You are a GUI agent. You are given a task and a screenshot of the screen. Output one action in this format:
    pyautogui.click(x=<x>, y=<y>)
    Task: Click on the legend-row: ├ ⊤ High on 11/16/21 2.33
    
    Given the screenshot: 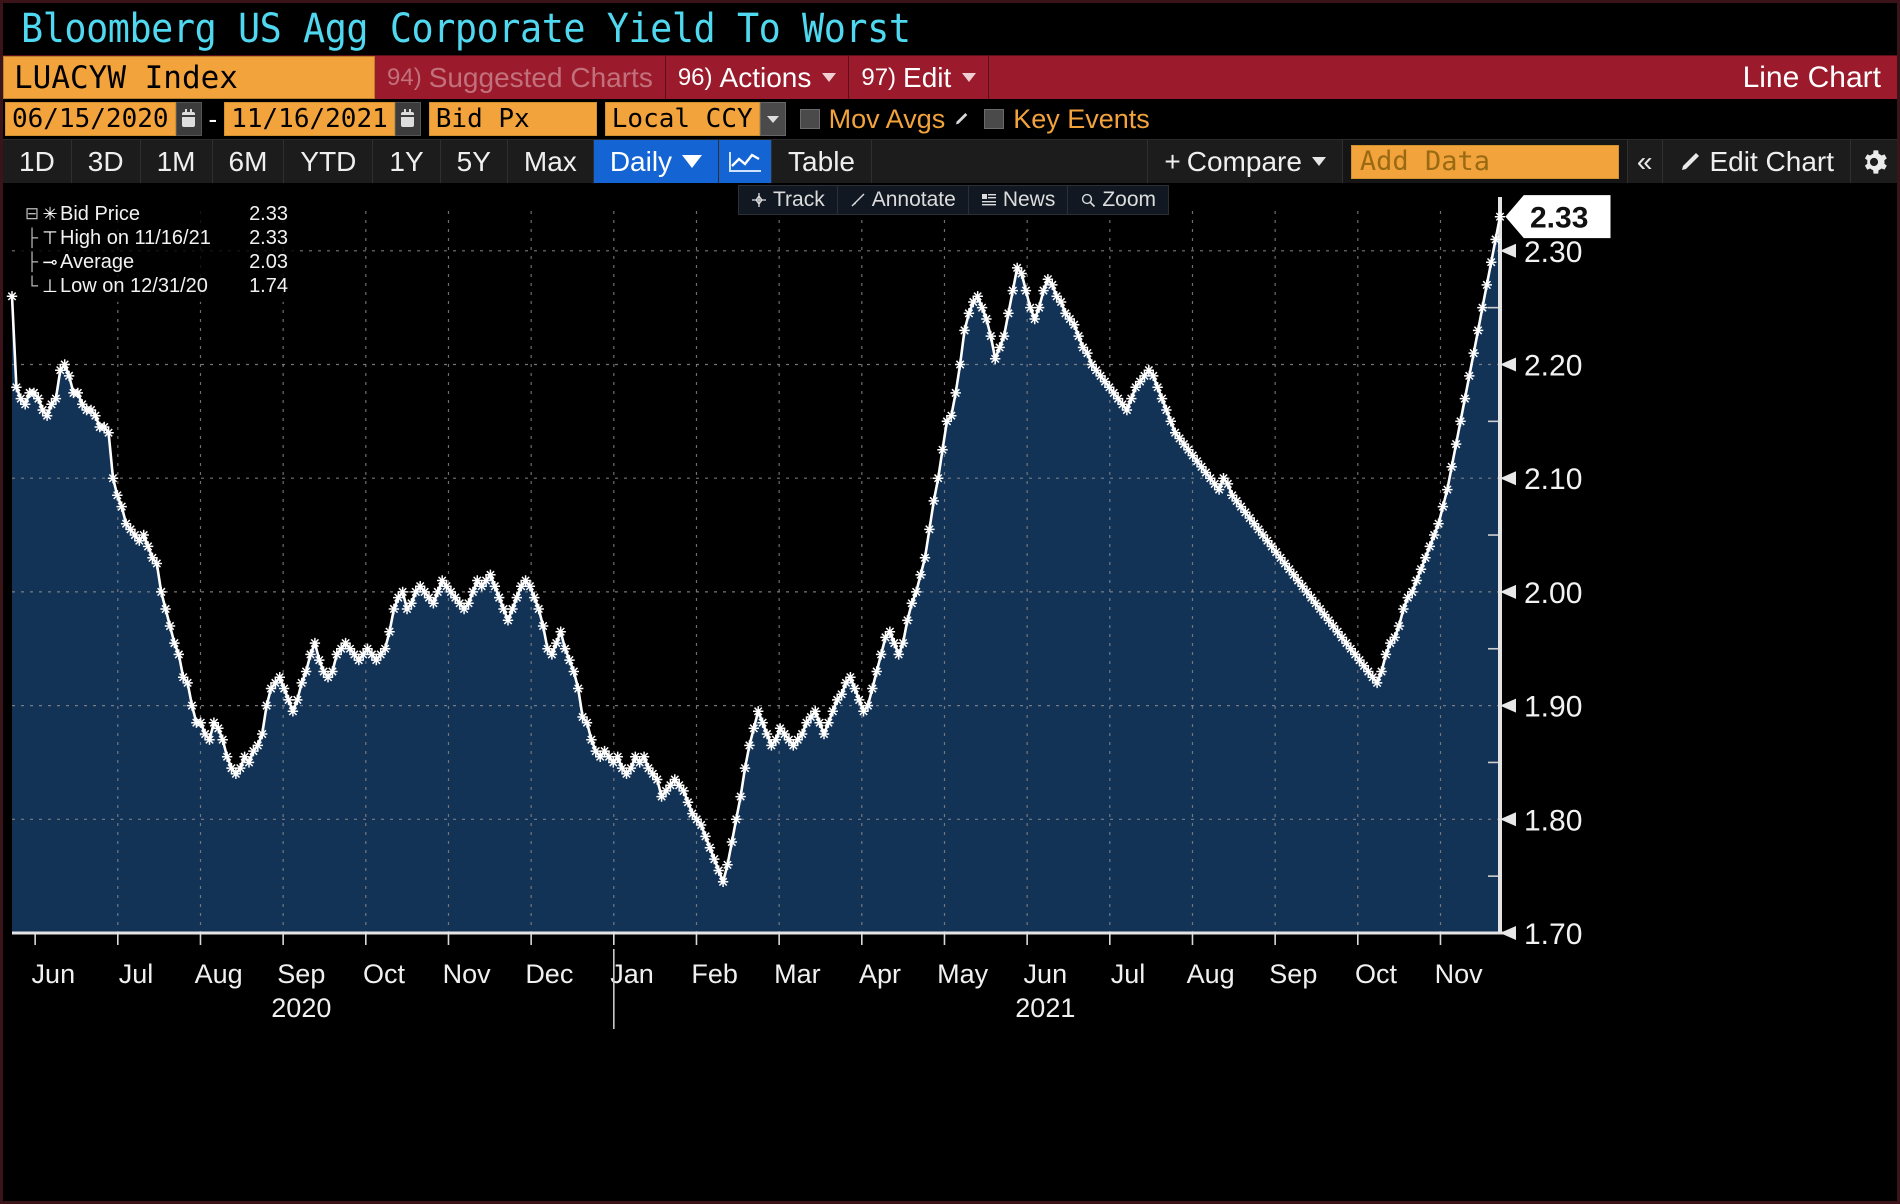 What is the action you would take?
    pyautogui.click(x=156, y=238)
    